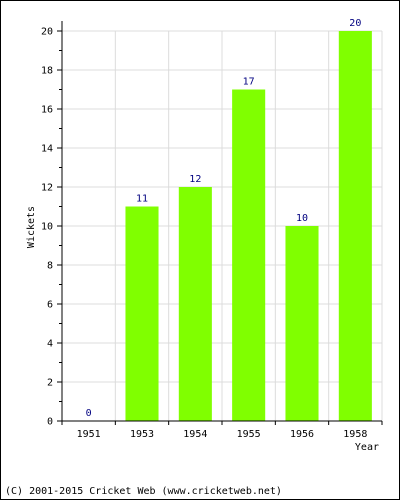 This screenshot has width=400, height=501. I want to click on x-tick-label: 1953, so click(142, 434).